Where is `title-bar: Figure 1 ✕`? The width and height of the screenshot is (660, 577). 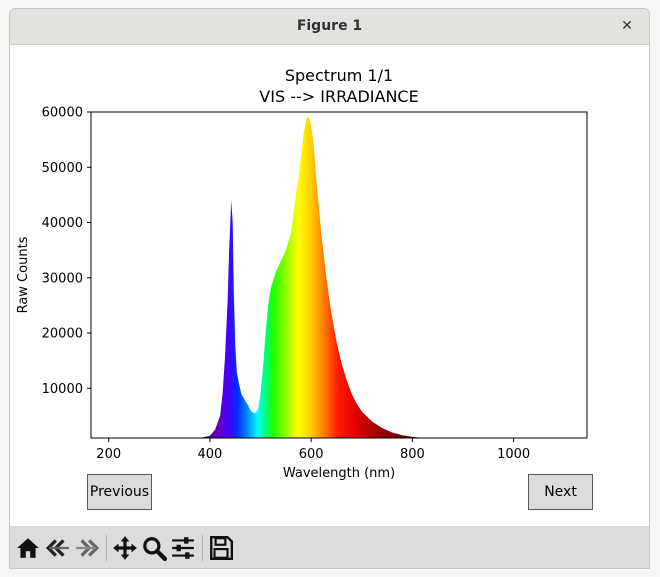
title-bar: Figure 1 ✕ is located at coordinates (329, 27).